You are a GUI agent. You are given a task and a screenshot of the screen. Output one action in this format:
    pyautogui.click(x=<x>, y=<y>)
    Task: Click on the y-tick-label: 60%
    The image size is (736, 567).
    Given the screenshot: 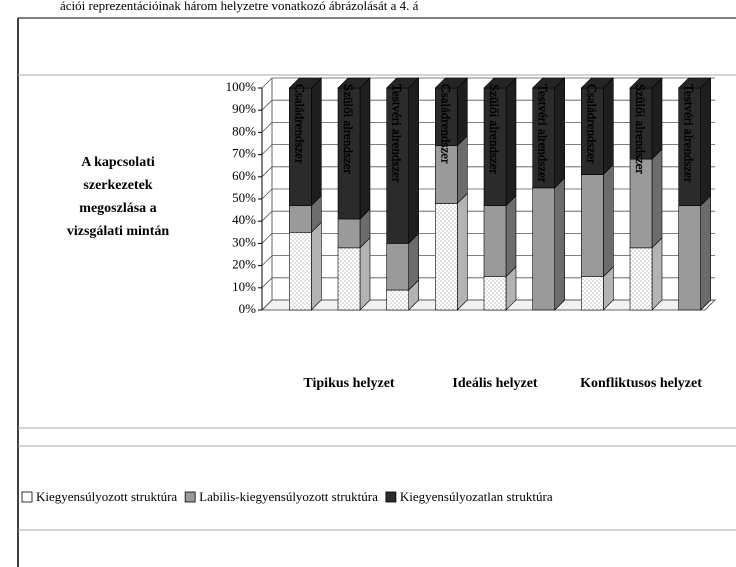 What is the action you would take?
    pyautogui.click(x=244, y=175)
    